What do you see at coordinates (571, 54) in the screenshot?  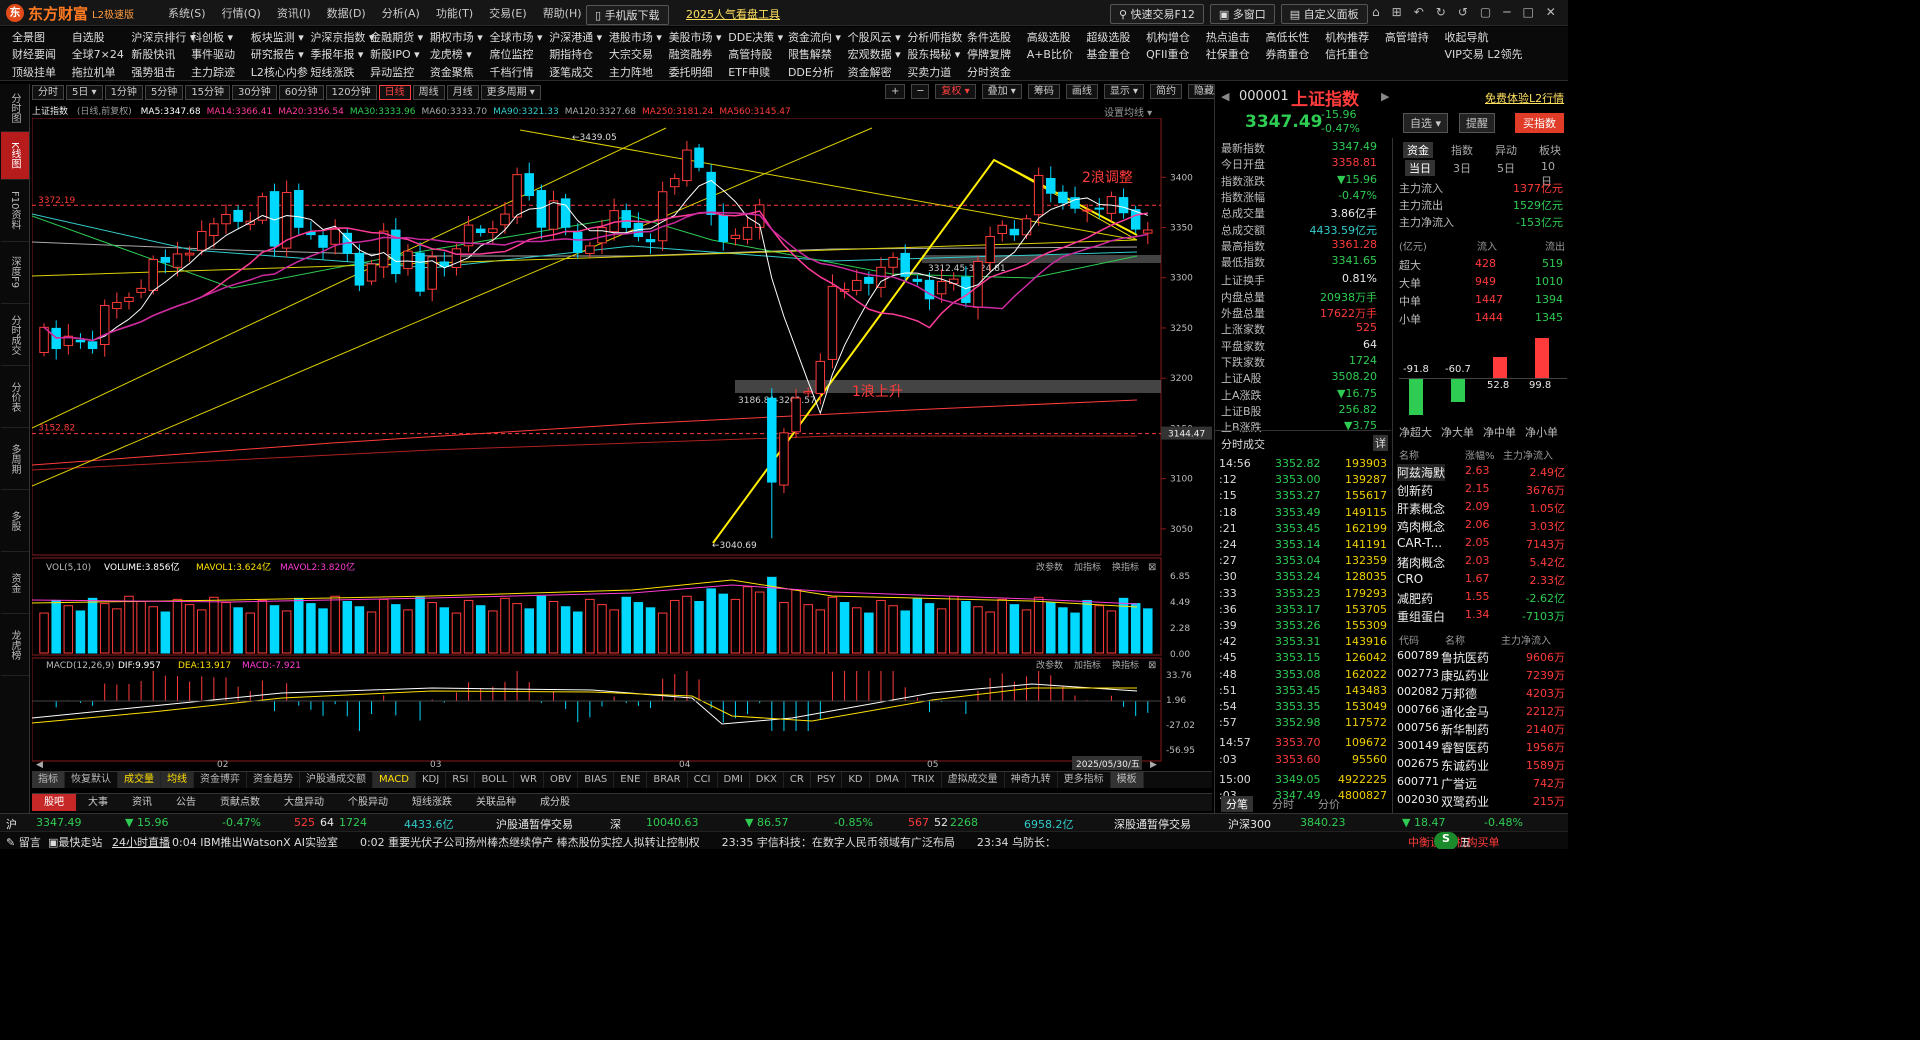 I see `function-nav-item: 期指持仓` at bounding box center [571, 54].